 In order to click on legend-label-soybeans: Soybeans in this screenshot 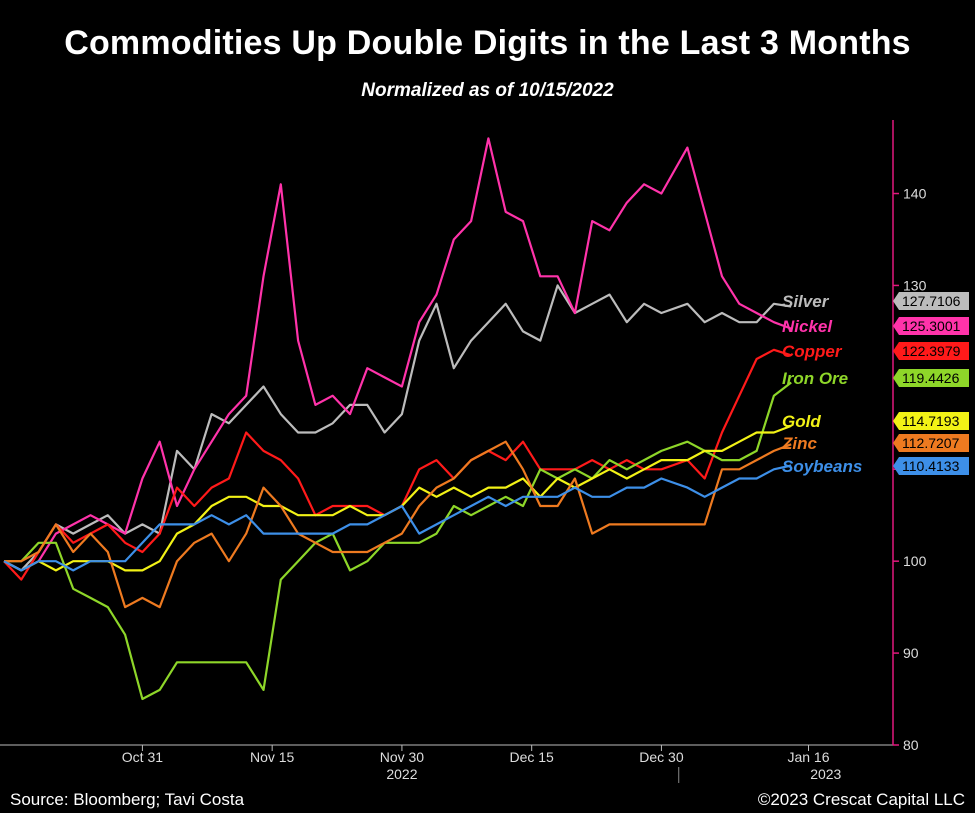, I will do `click(822, 466)`.